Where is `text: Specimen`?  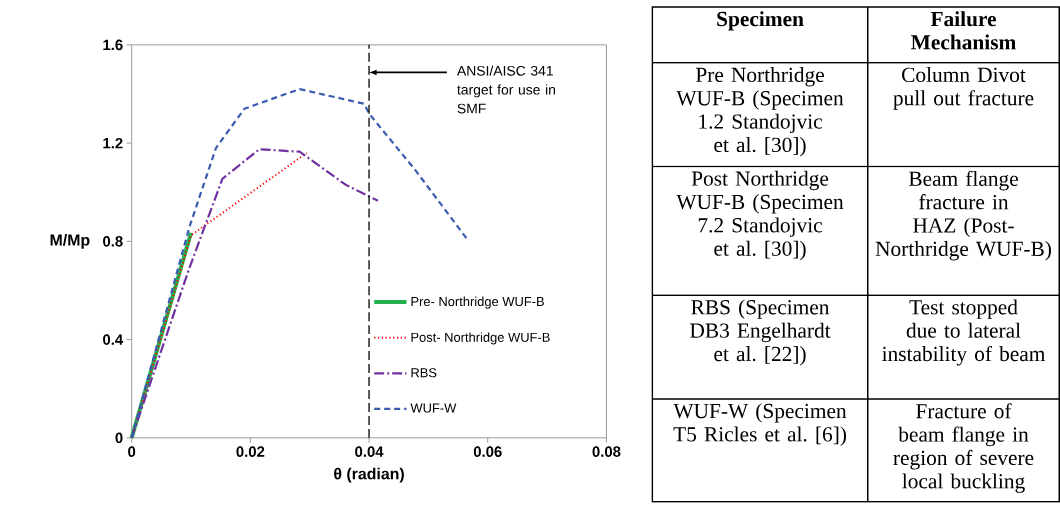
text: Specimen is located at coordinates (760, 21).